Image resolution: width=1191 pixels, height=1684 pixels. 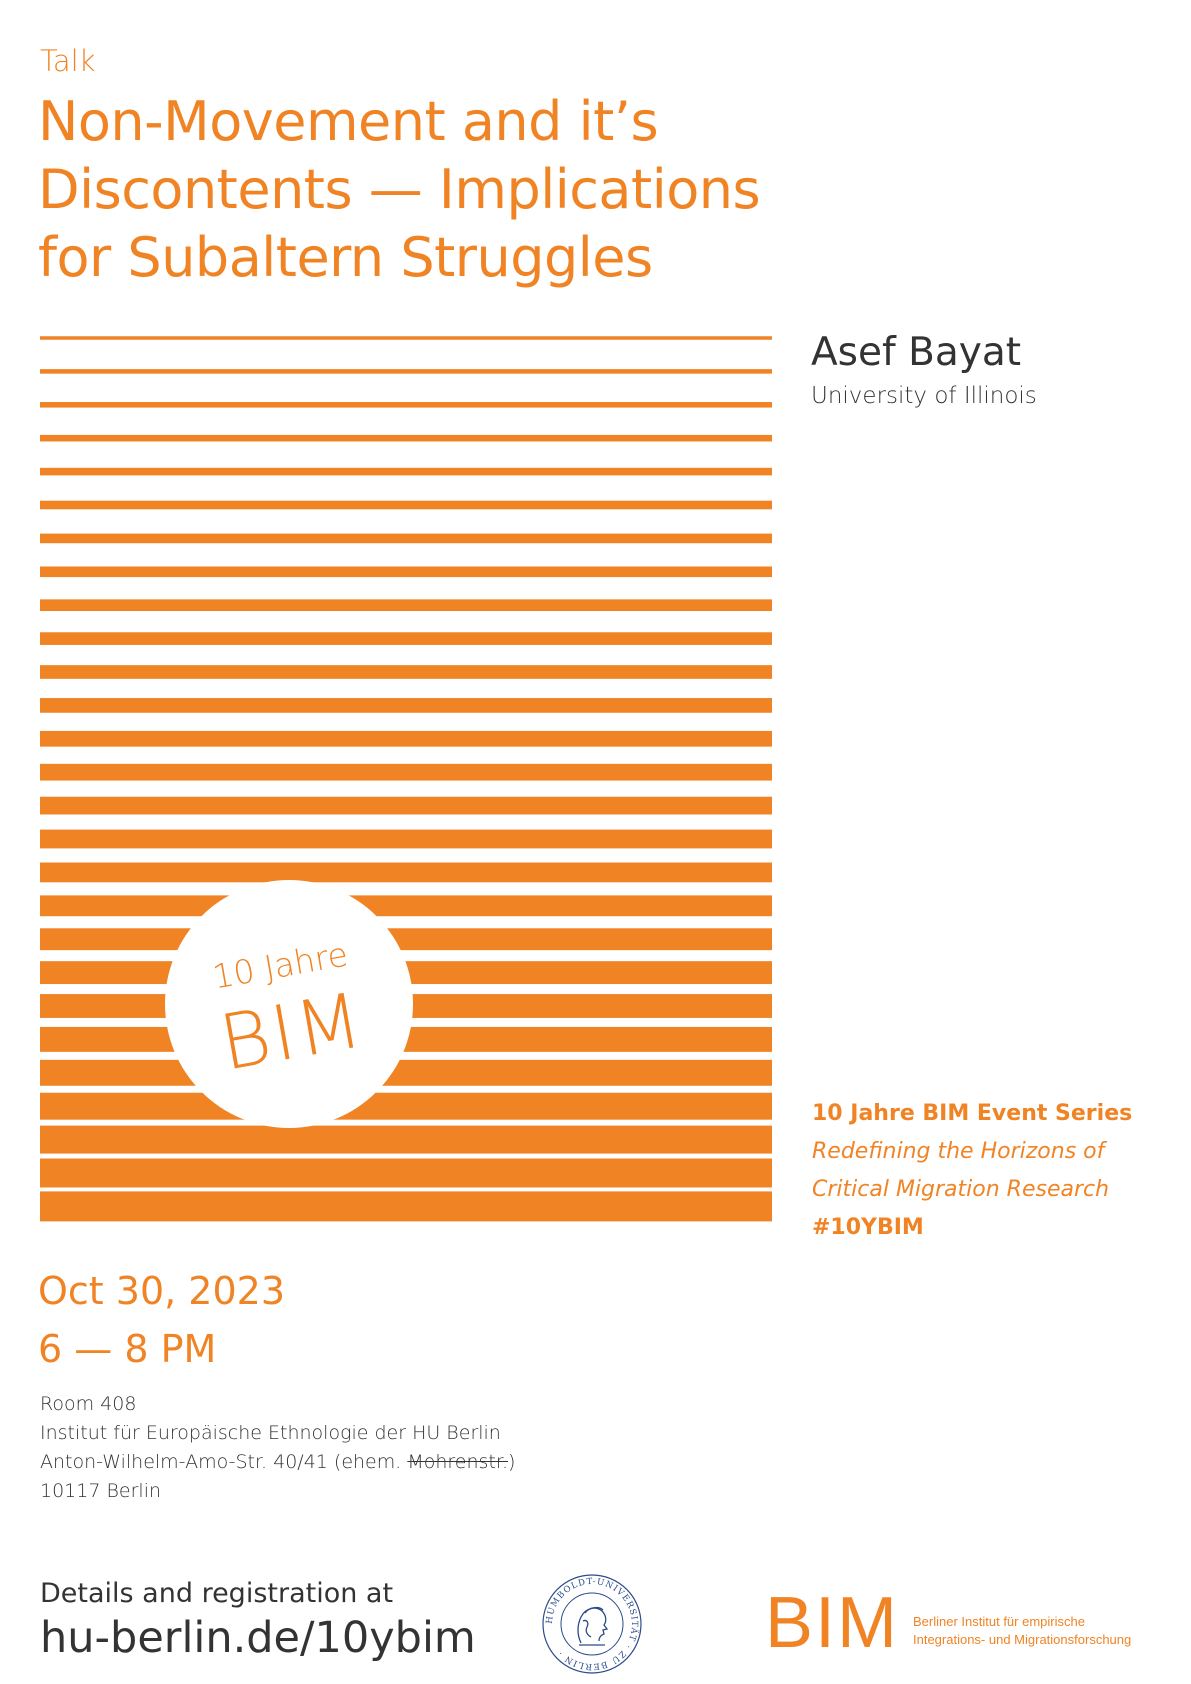 I want to click on svg-text:HUMBOLDT-UNIVERSITÄT · ZU BERL: HUMBOLDT-UNIVERSITÄT · ZU BERLIN ·, so click(x=593, y=1624).